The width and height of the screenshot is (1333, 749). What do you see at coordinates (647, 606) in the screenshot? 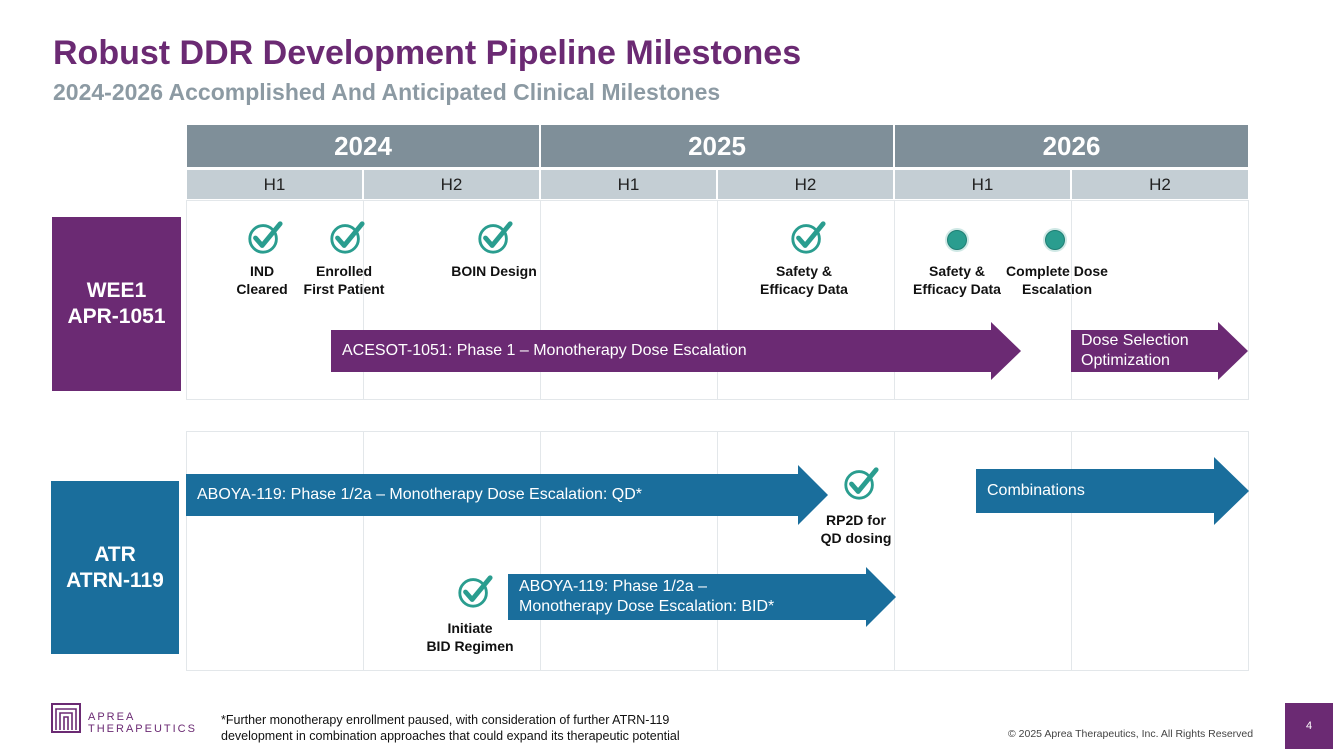
I see `arrow-label: Monotherapy Dose Escalation: BID*` at bounding box center [647, 606].